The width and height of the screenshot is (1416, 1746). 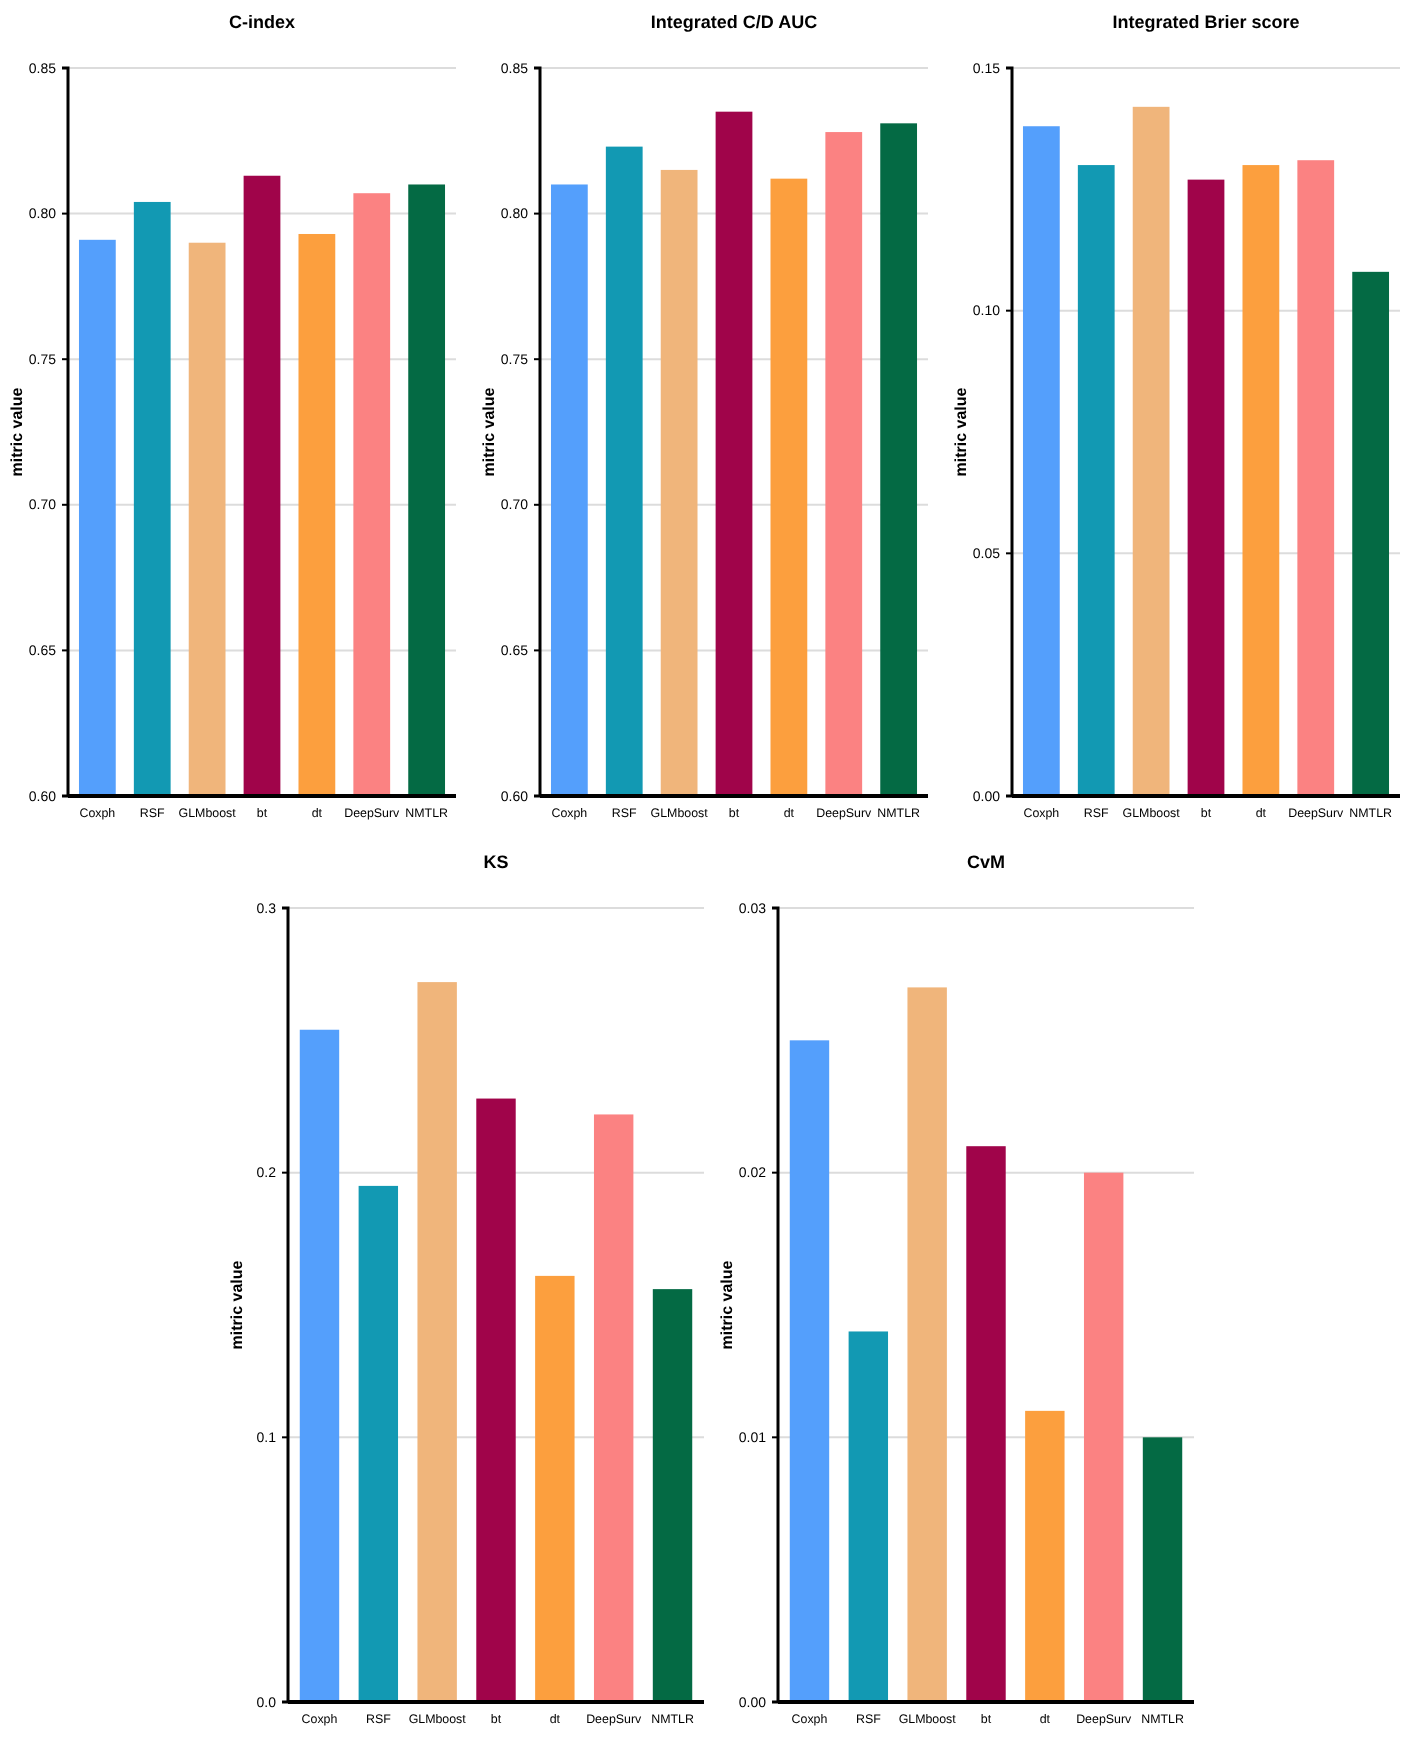 I want to click on chart-title: KS, so click(x=496, y=862).